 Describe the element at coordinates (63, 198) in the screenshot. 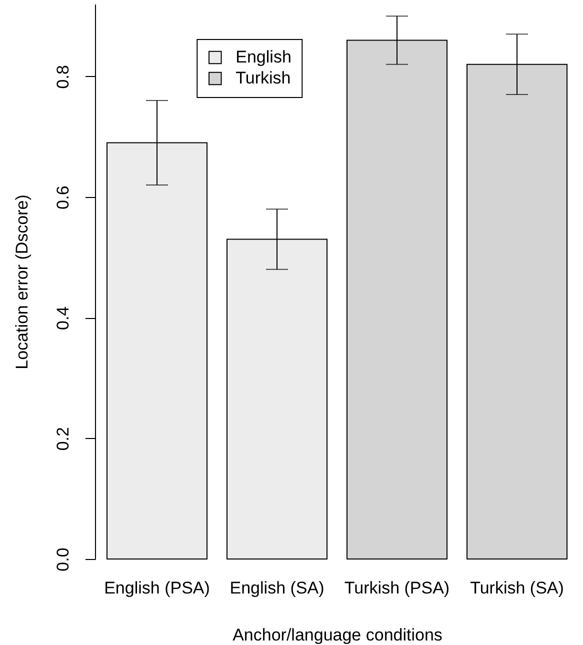

I see `y-tick-label: 0.6` at that location.